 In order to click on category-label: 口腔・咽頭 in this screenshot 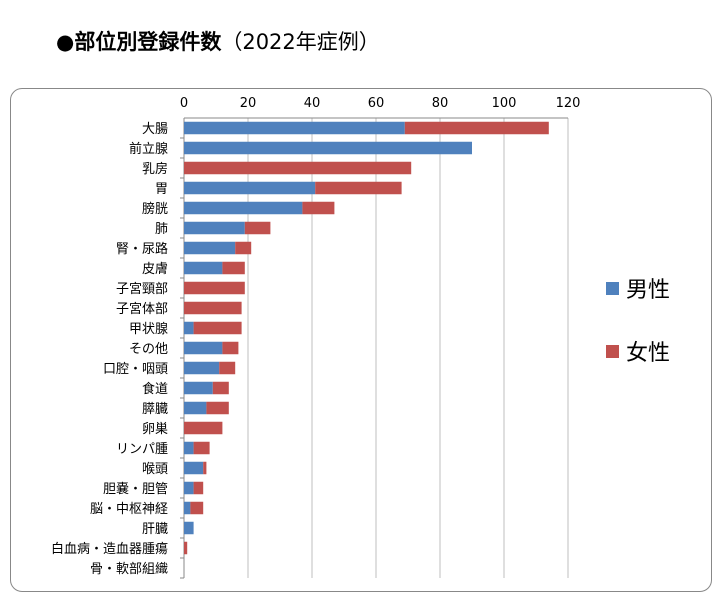, I will do `click(135, 369)`.